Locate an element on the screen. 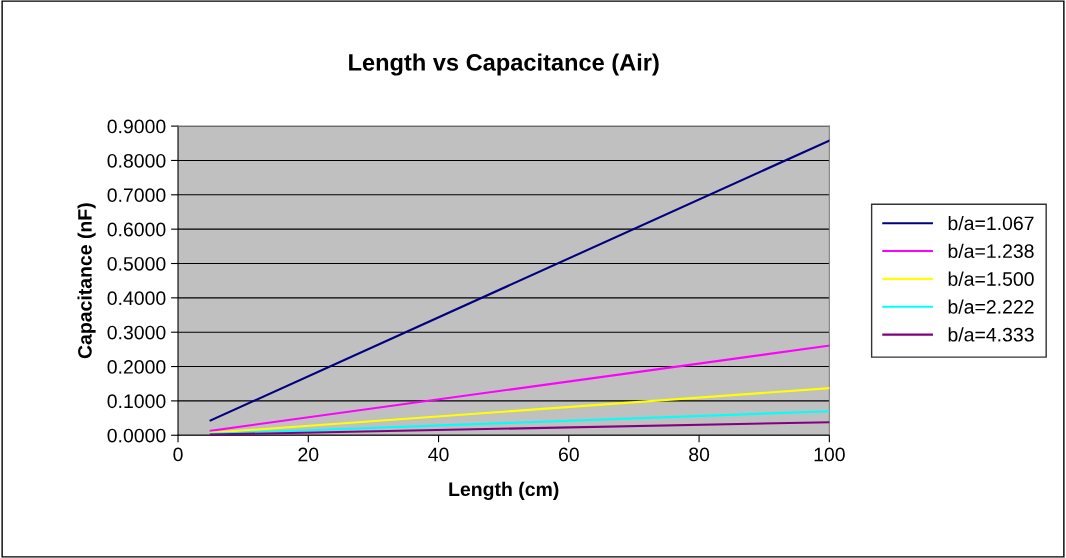 The width and height of the screenshot is (1066, 558). x-tick-label: 100 is located at coordinates (829, 454).